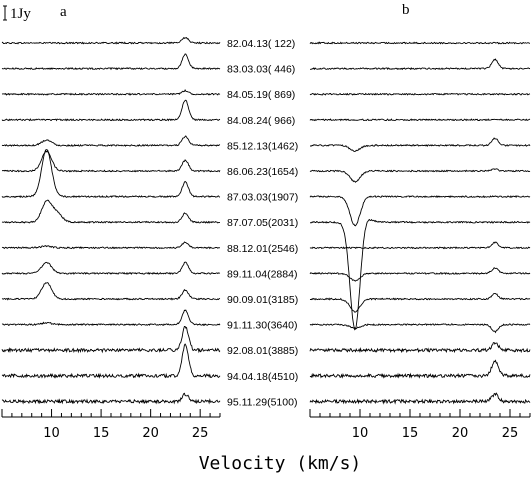 This screenshot has width=531, height=477. I want to click on epoch-label: 91.11.30(3640), so click(262, 326).